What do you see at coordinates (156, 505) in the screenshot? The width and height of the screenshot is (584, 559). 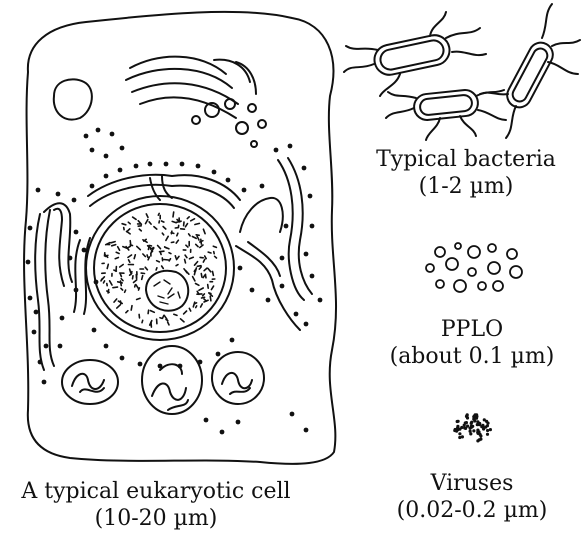 I see `cell-caption: A typical eukaryotic cell (10-20 µm)` at bounding box center [156, 505].